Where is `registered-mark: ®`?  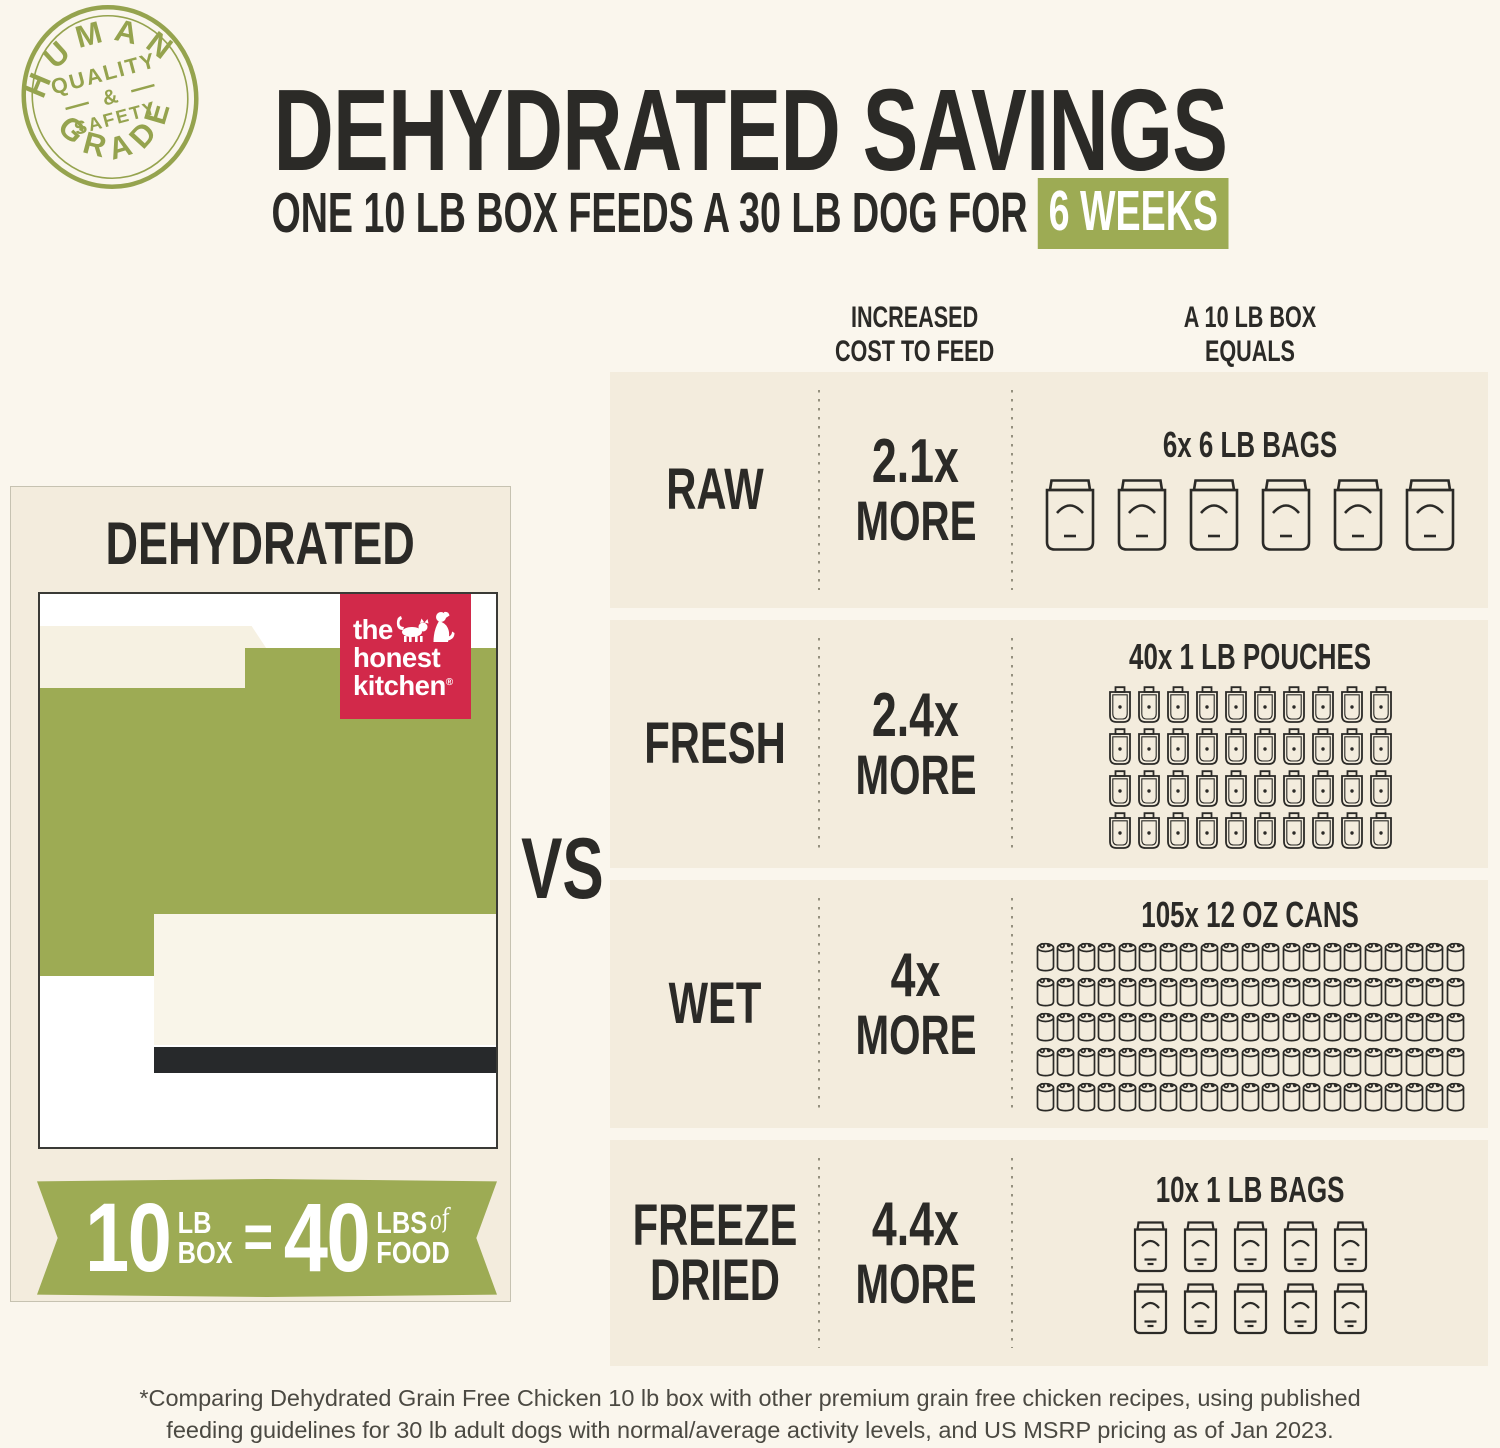 registered-mark: ® is located at coordinates (449, 682).